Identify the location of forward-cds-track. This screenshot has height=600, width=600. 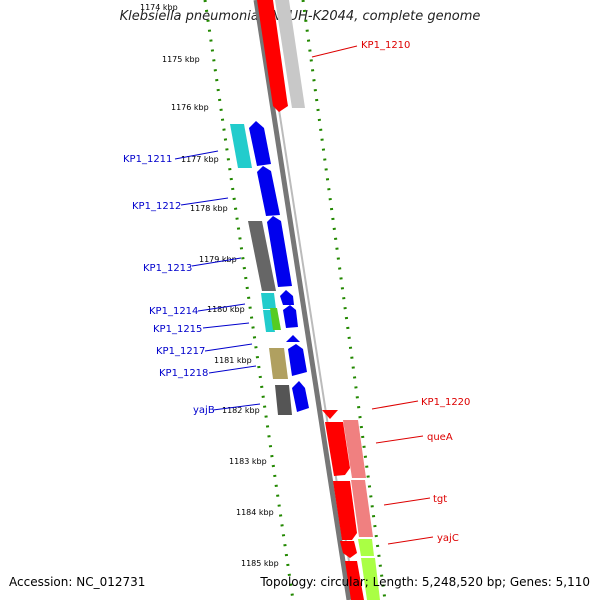
(269, 268).